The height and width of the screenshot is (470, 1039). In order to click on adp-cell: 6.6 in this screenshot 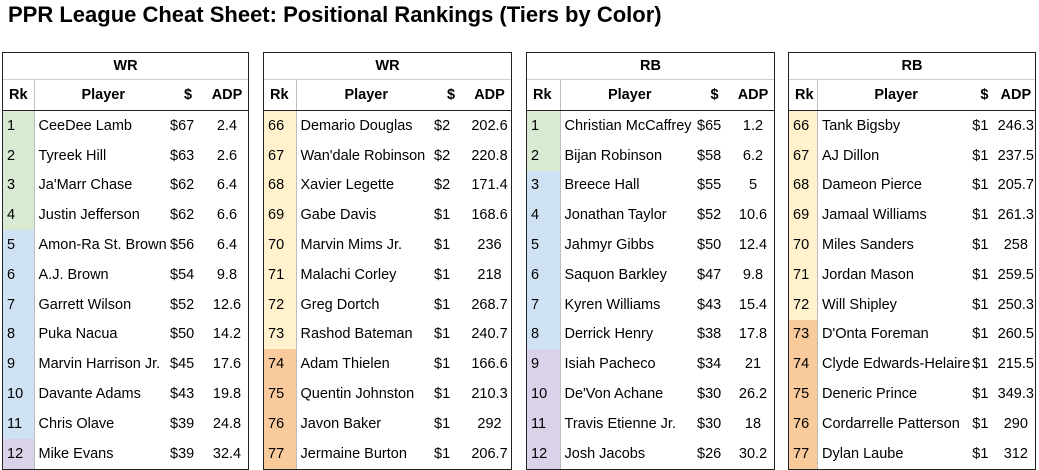, I will do `click(227, 215)`.